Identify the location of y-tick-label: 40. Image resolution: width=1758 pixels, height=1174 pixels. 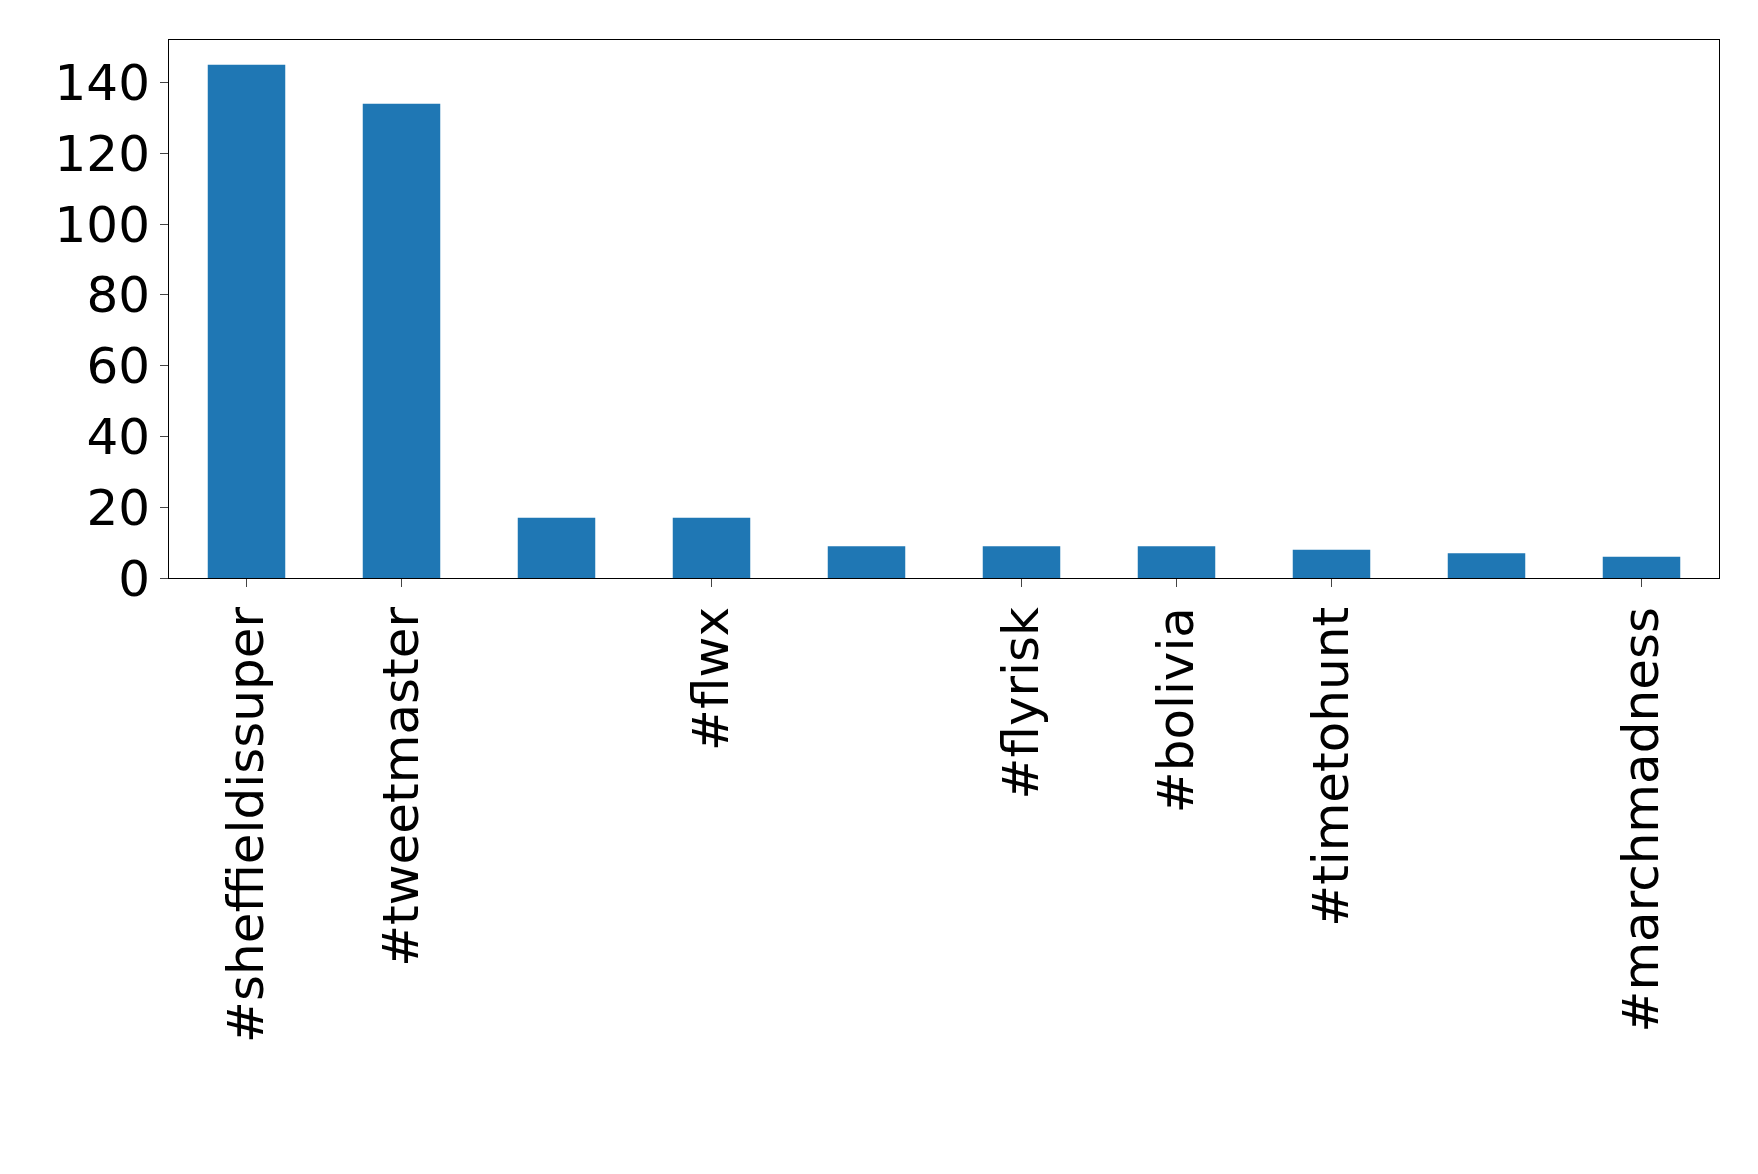
(118, 436).